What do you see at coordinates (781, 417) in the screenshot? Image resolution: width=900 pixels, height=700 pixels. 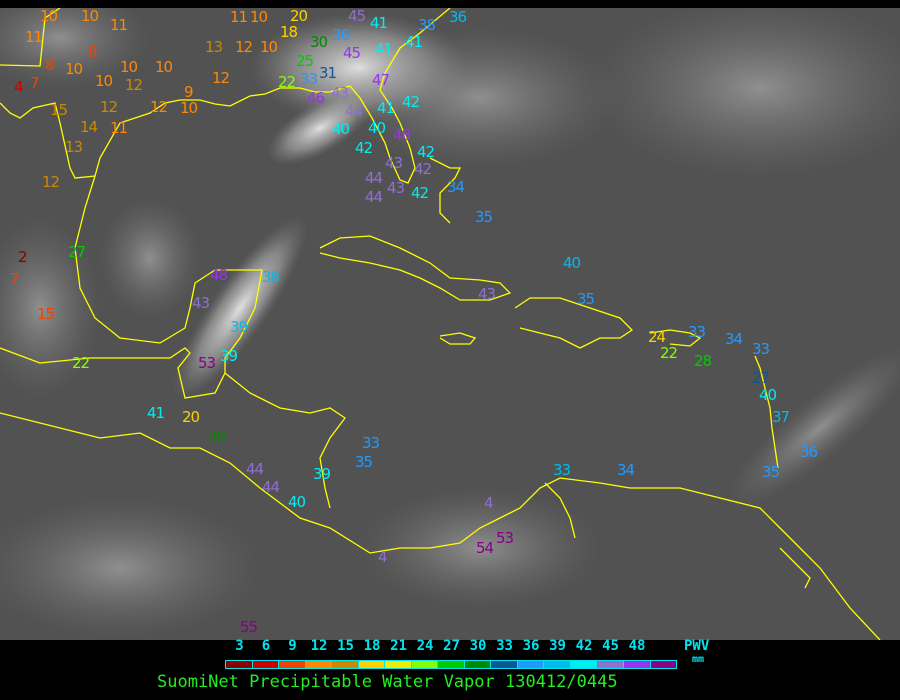 I see `station-pwv-label: 37` at bounding box center [781, 417].